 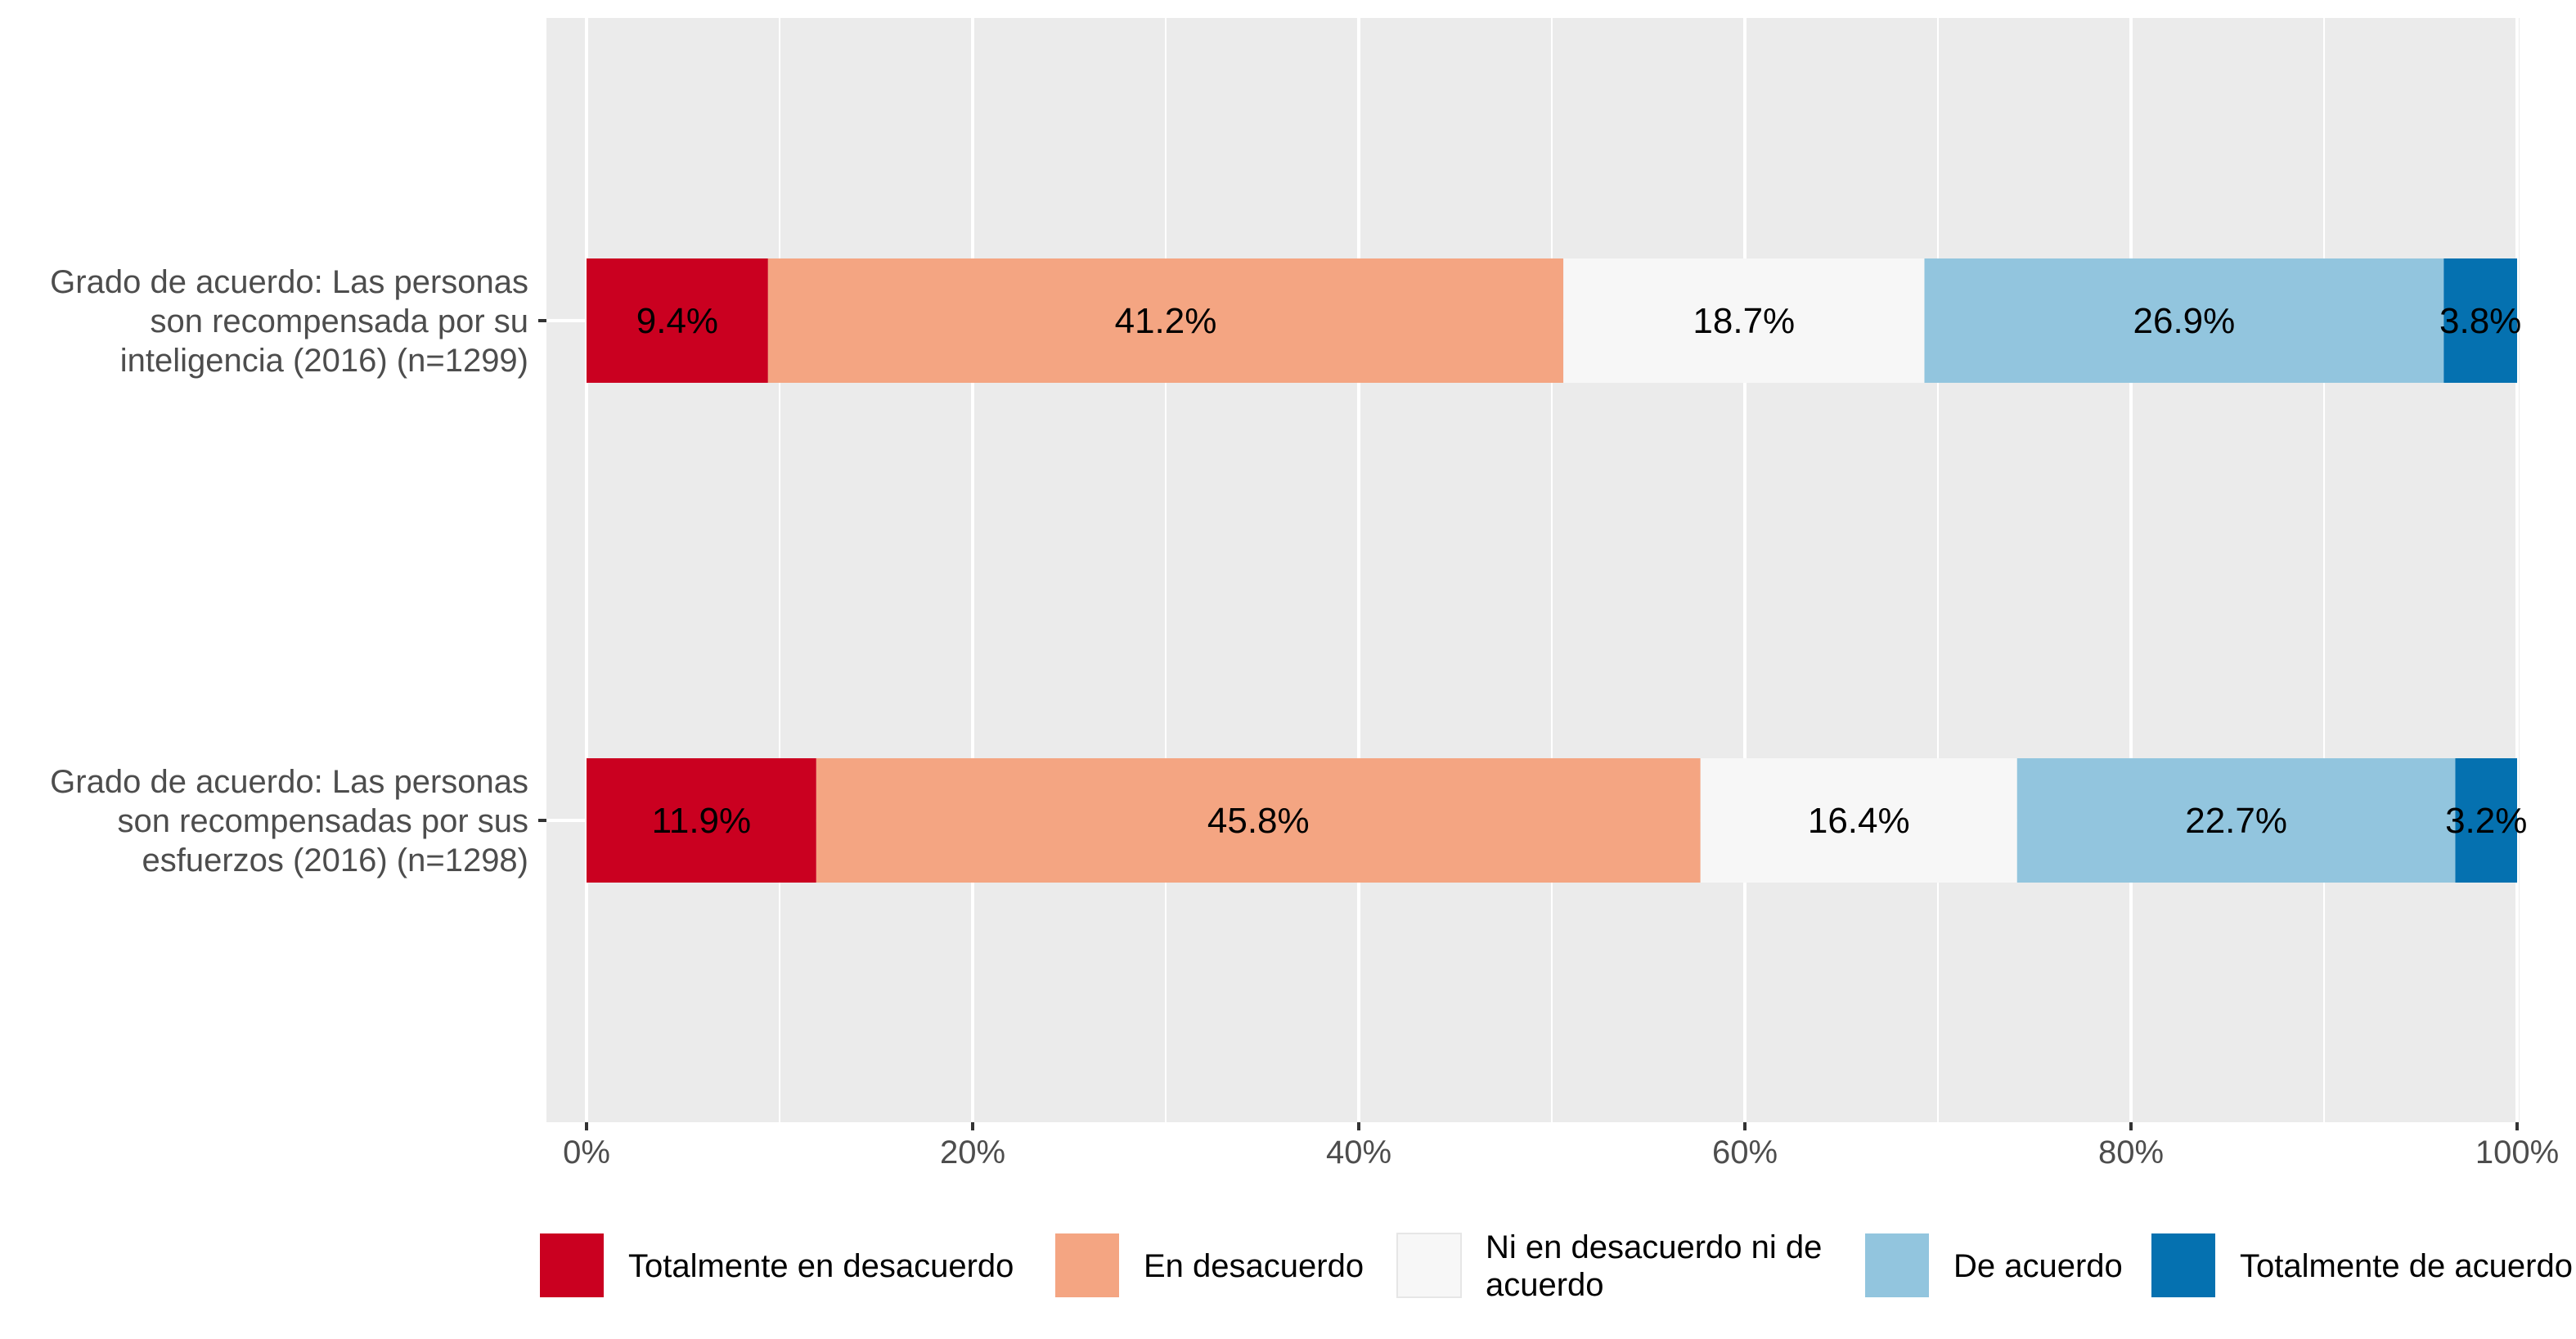 I want to click on legend-label: acuerdo, so click(x=1545, y=1285).